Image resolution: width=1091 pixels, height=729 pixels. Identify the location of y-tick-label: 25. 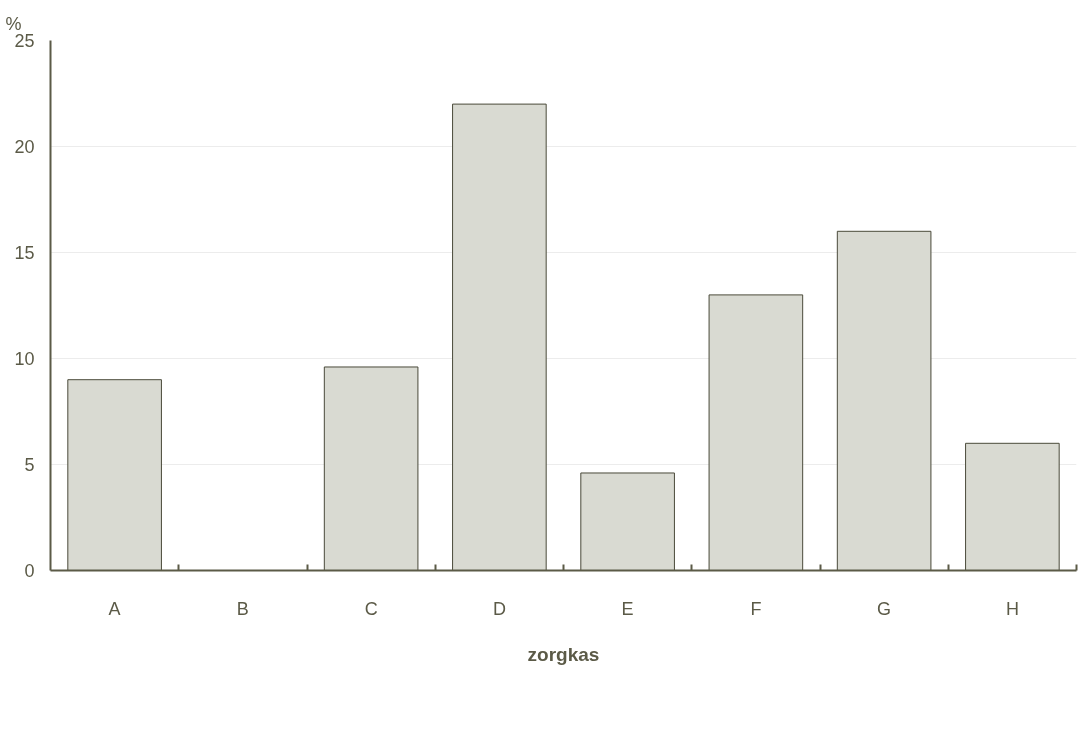
(24, 41).